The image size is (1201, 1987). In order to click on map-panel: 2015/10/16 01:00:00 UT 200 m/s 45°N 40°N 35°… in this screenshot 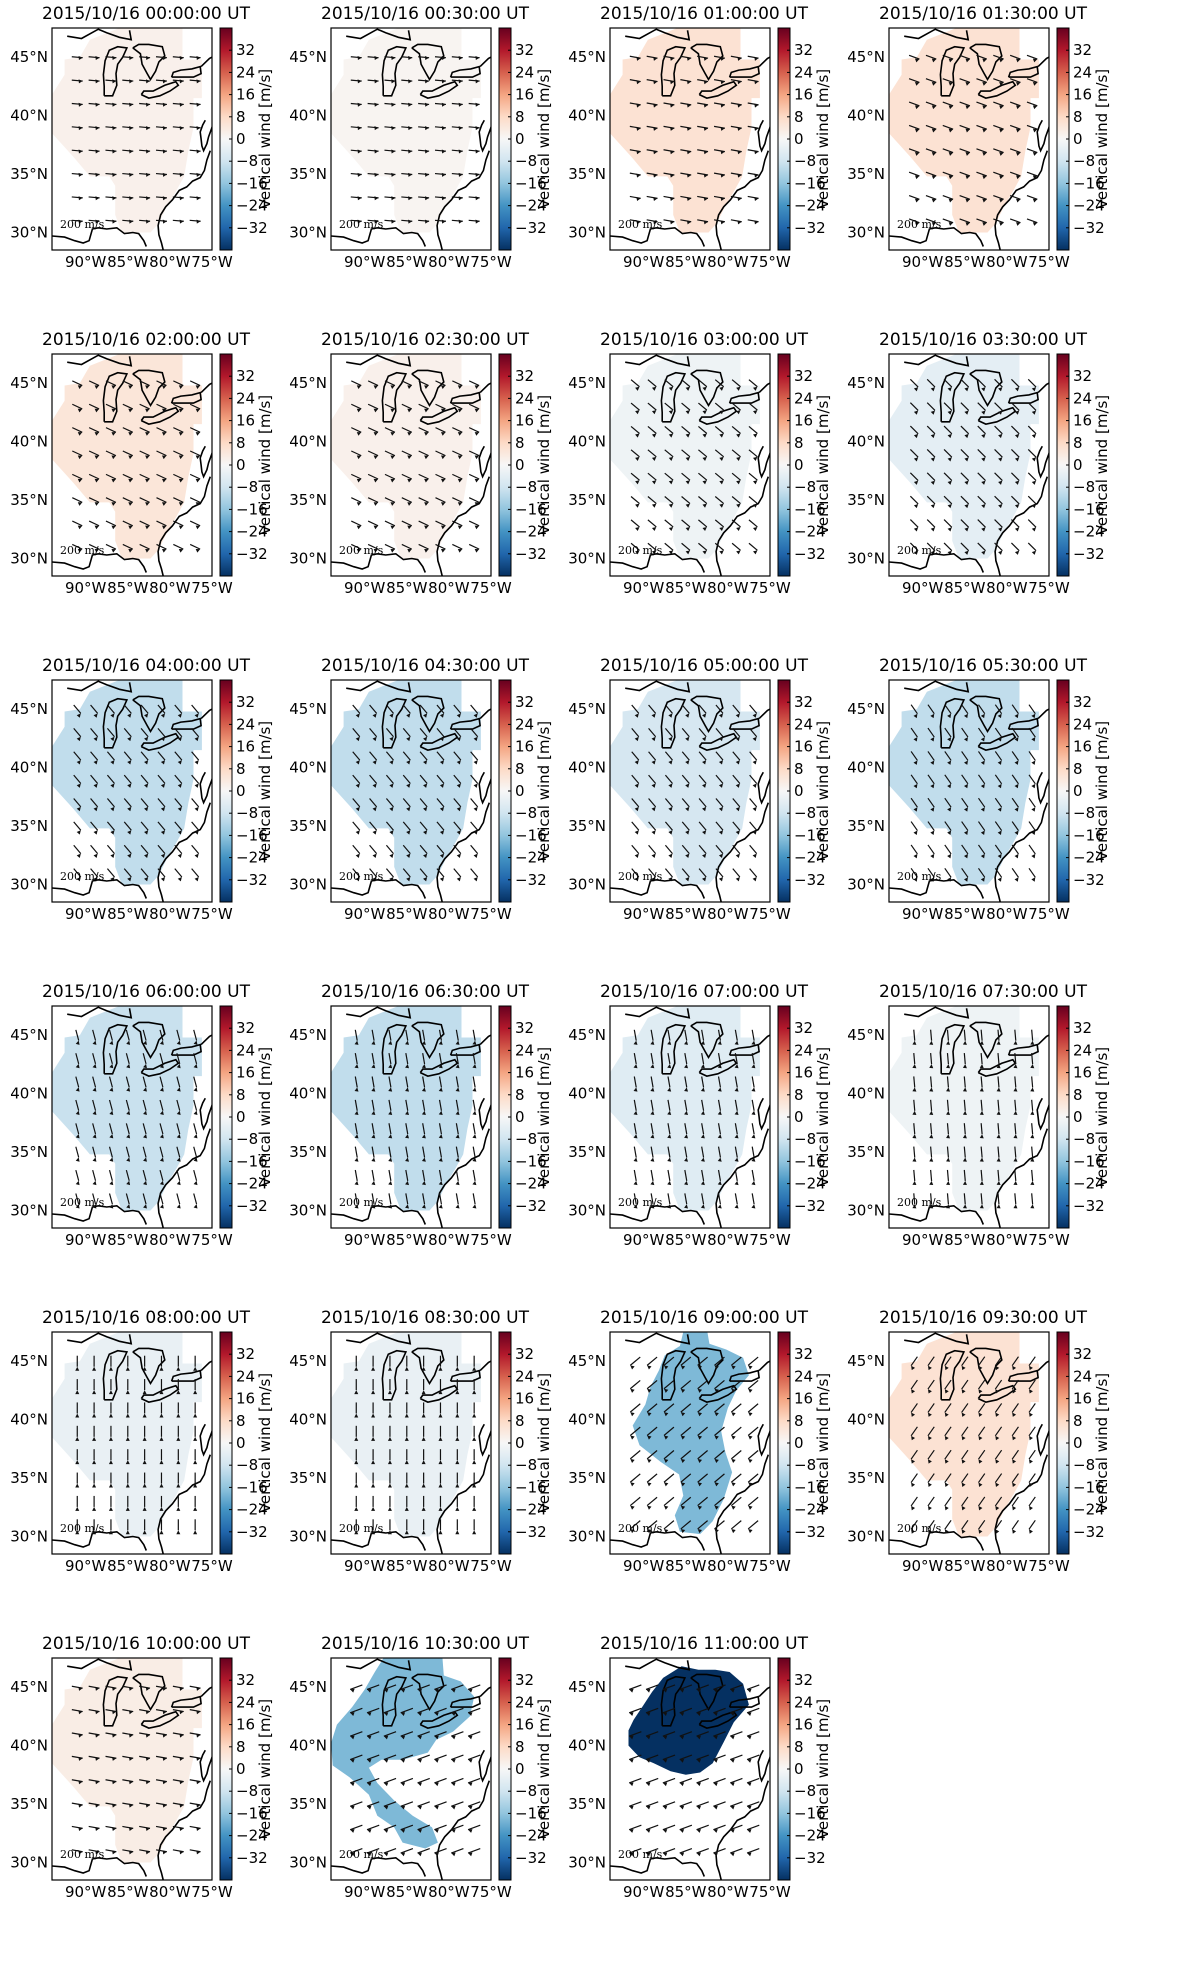, I will do `click(697, 163)`.